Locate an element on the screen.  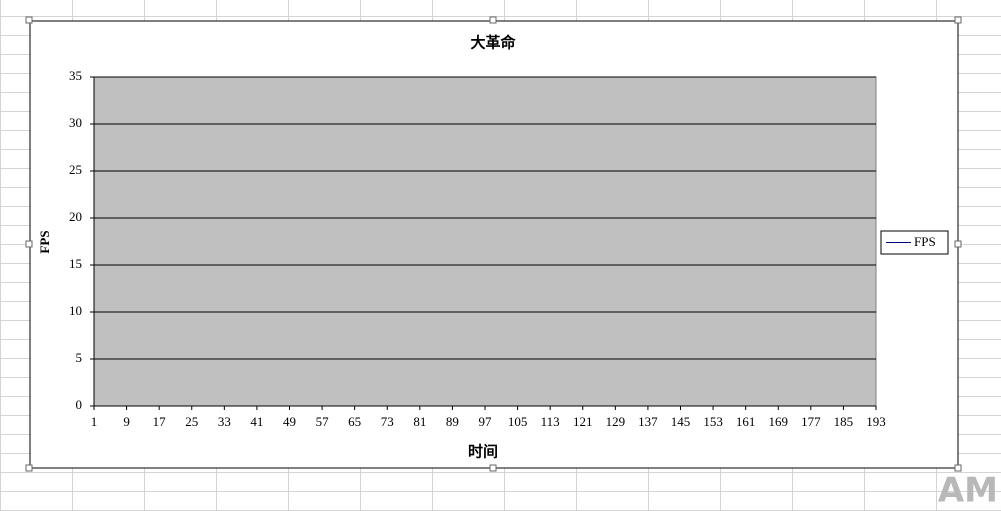
x-tick-label: 145 is located at coordinates (681, 421).